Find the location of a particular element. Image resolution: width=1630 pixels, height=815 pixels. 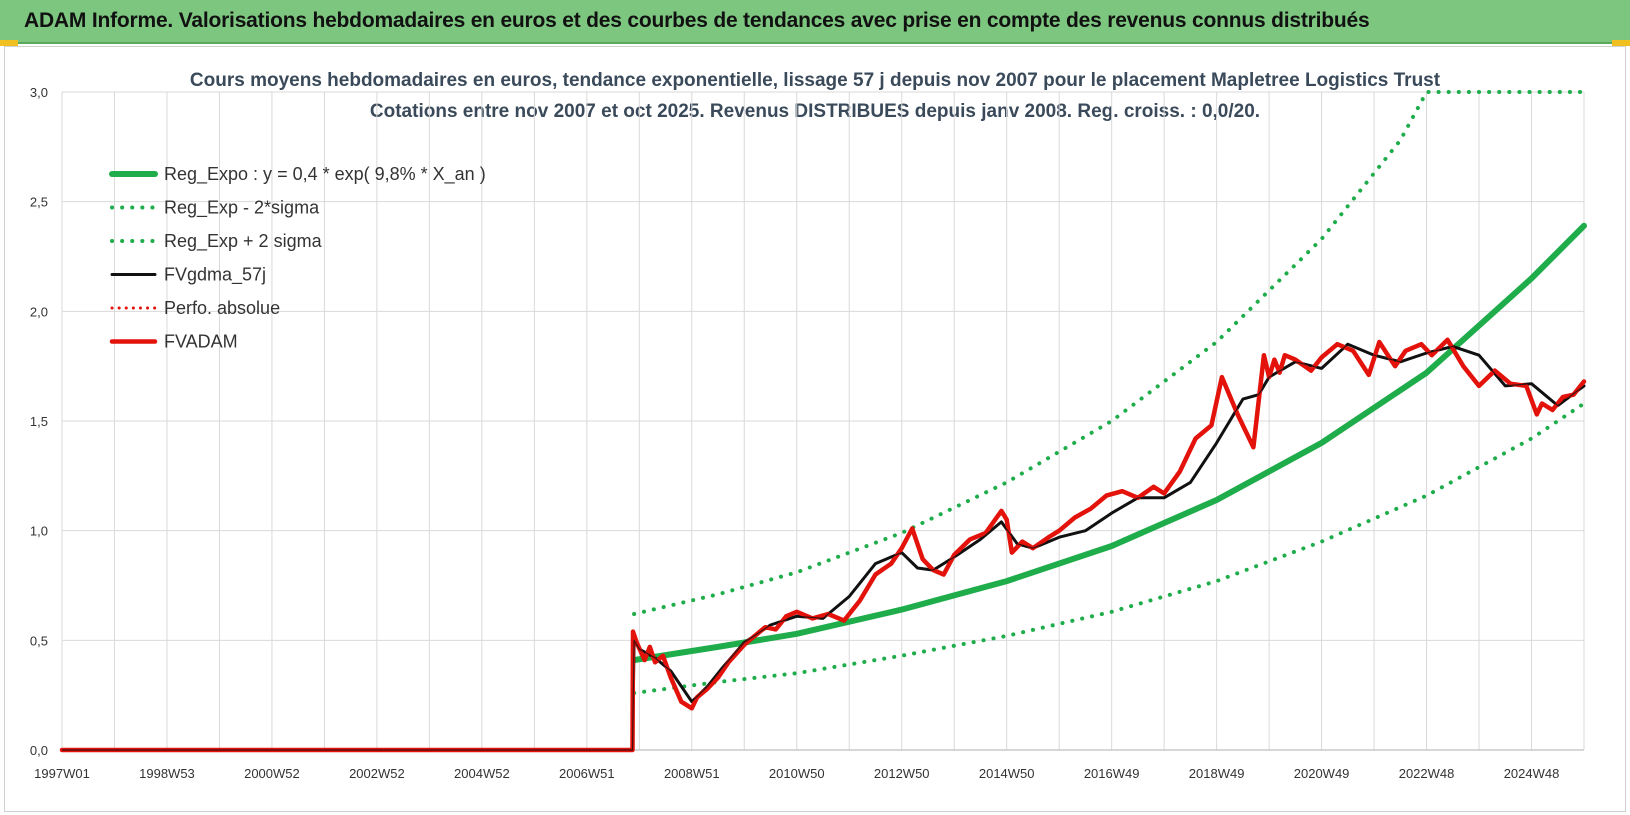

x-tick-label: 2002W52 is located at coordinates (377, 773).